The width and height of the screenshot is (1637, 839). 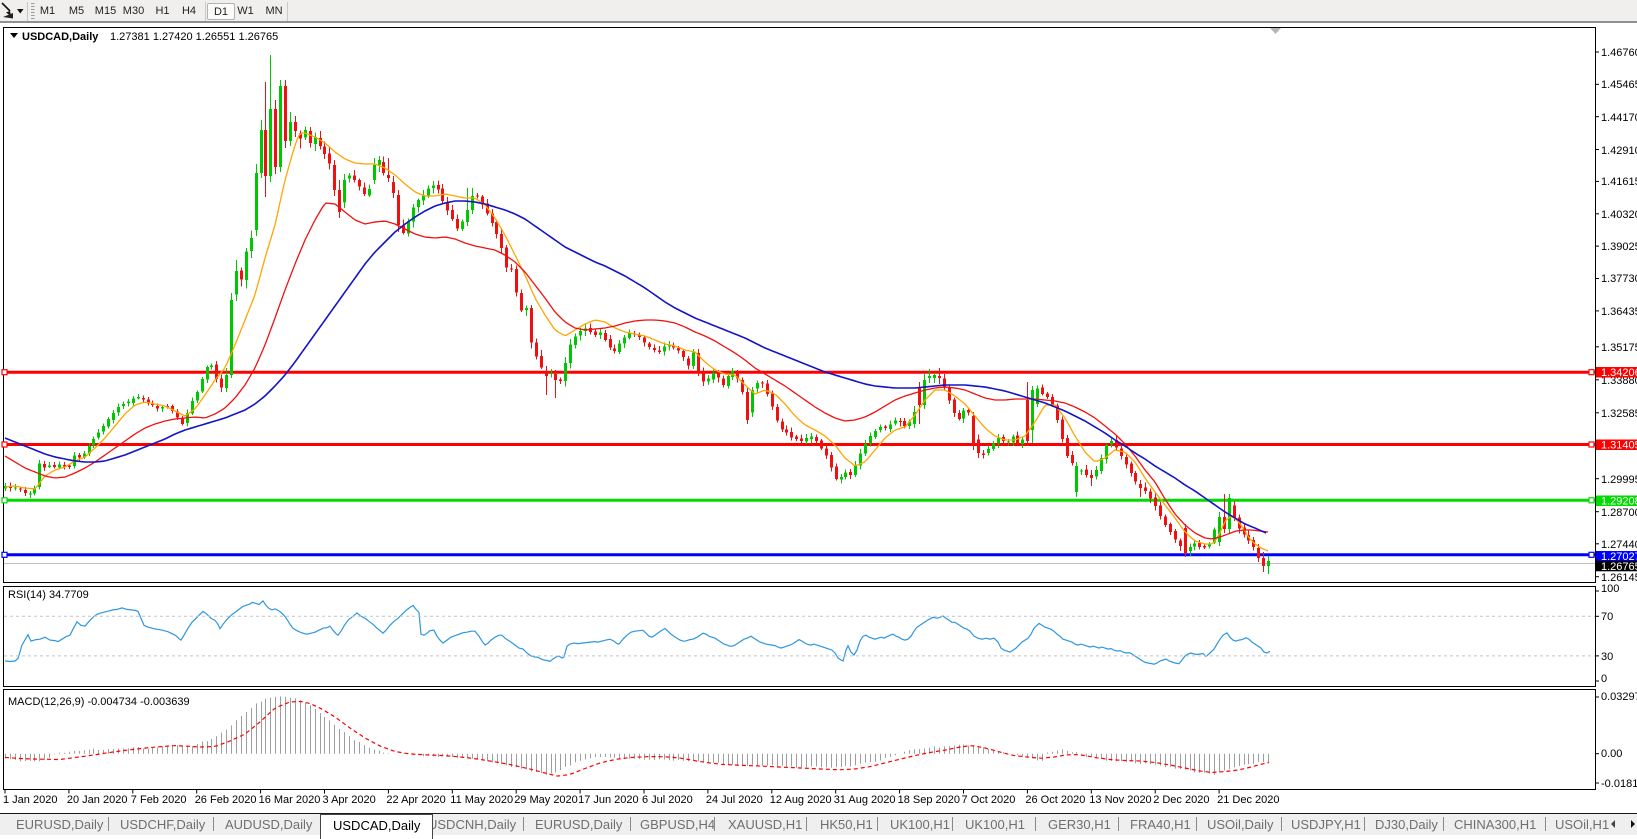 I want to click on svg-text: 0, so click(x=1604, y=679).